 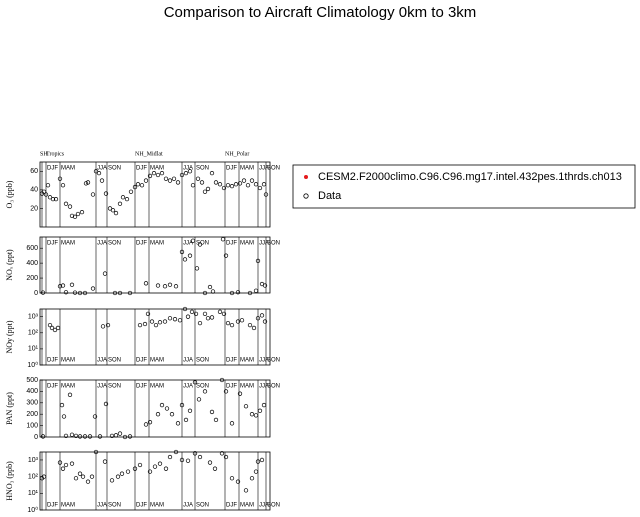 I want to click on y-tick-label: 500, so click(x=32, y=380).